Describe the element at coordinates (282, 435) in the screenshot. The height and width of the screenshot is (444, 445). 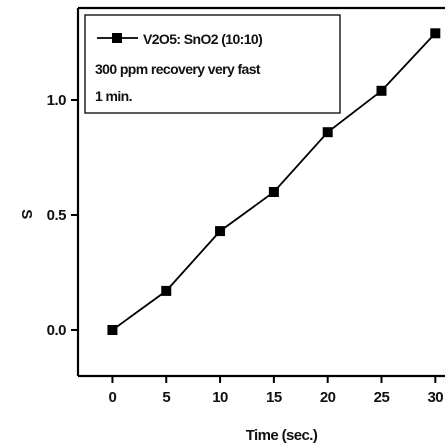
I see `x-axis-label: Time (sec.)` at that location.